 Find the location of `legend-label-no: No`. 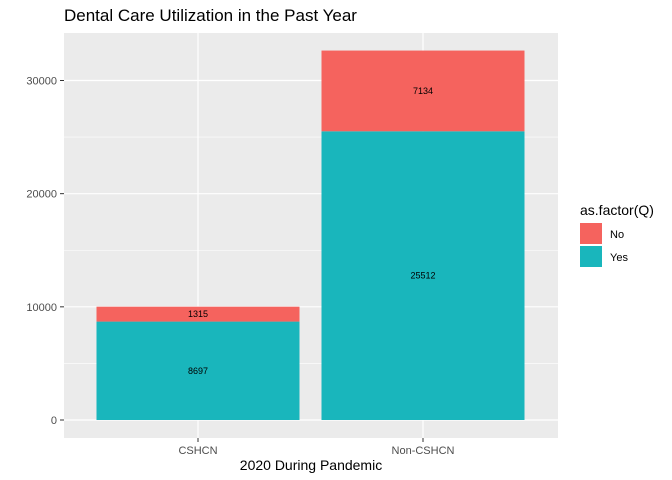

legend-label-no: No is located at coordinates (617, 235).